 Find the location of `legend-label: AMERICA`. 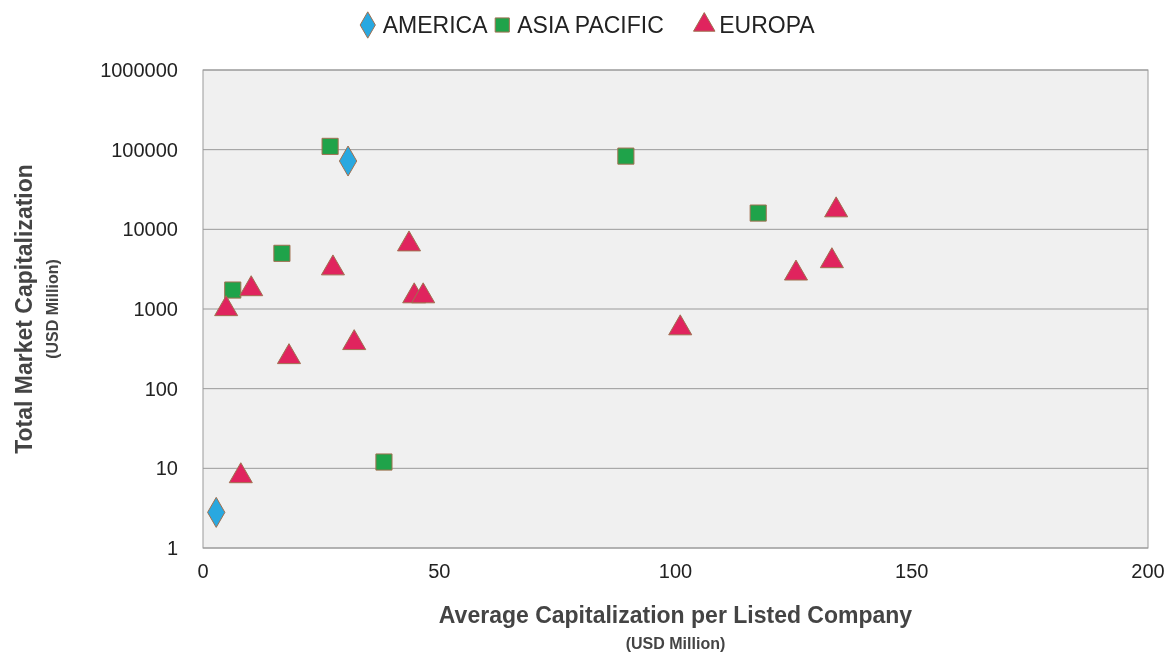

legend-label: AMERICA is located at coordinates (435, 25).